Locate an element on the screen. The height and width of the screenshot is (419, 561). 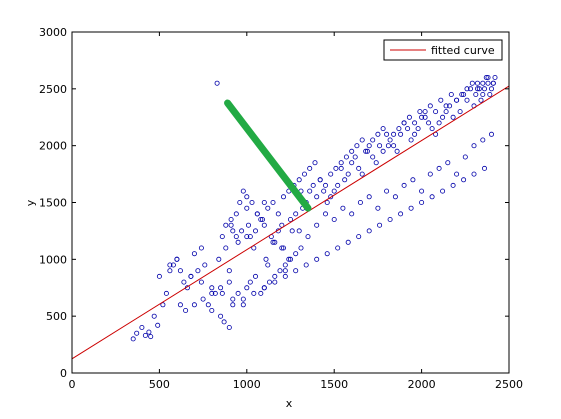
legend: fitted curve is located at coordinates (443, 50).